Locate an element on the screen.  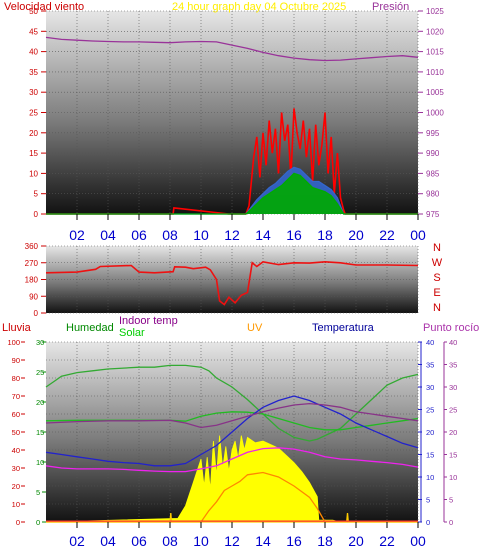
y-tick-label: 360 is located at coordinates (32, 246).